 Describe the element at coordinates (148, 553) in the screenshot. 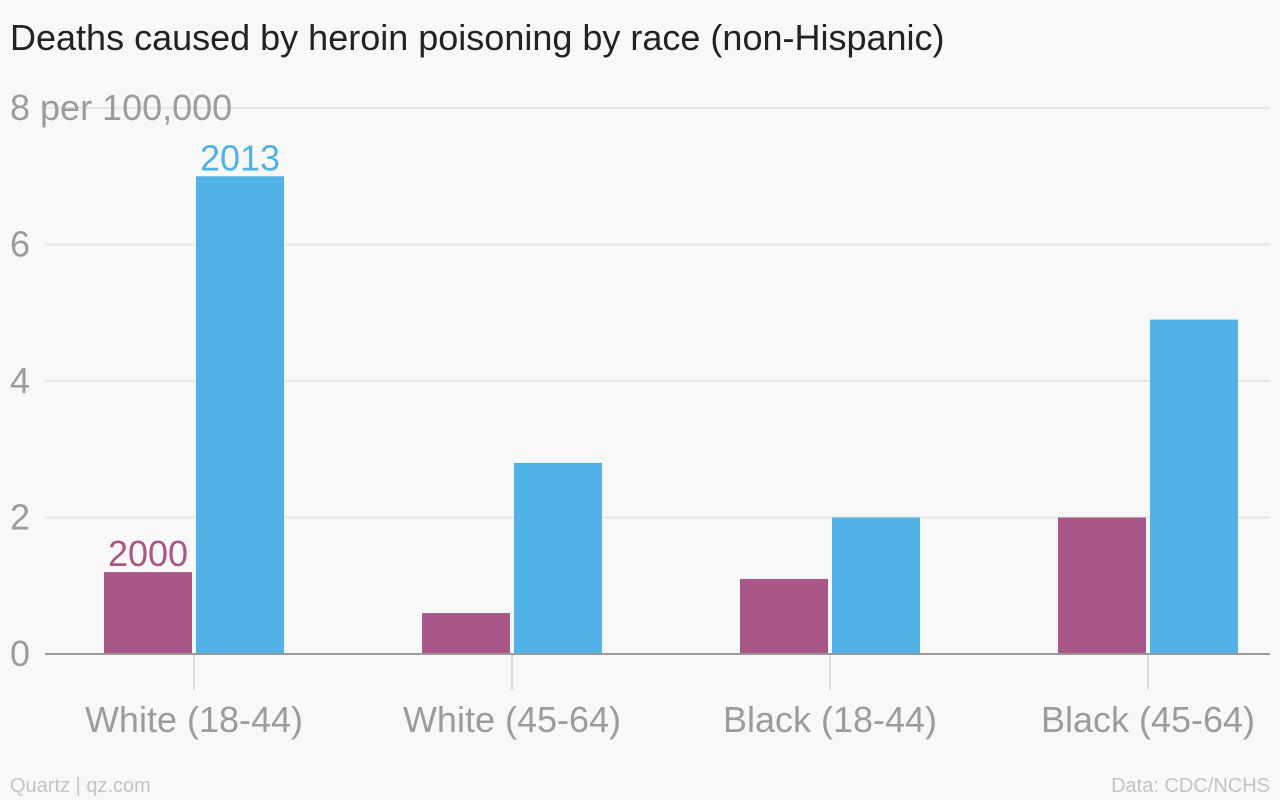

I see `series-label-2000: 2000` at that location.